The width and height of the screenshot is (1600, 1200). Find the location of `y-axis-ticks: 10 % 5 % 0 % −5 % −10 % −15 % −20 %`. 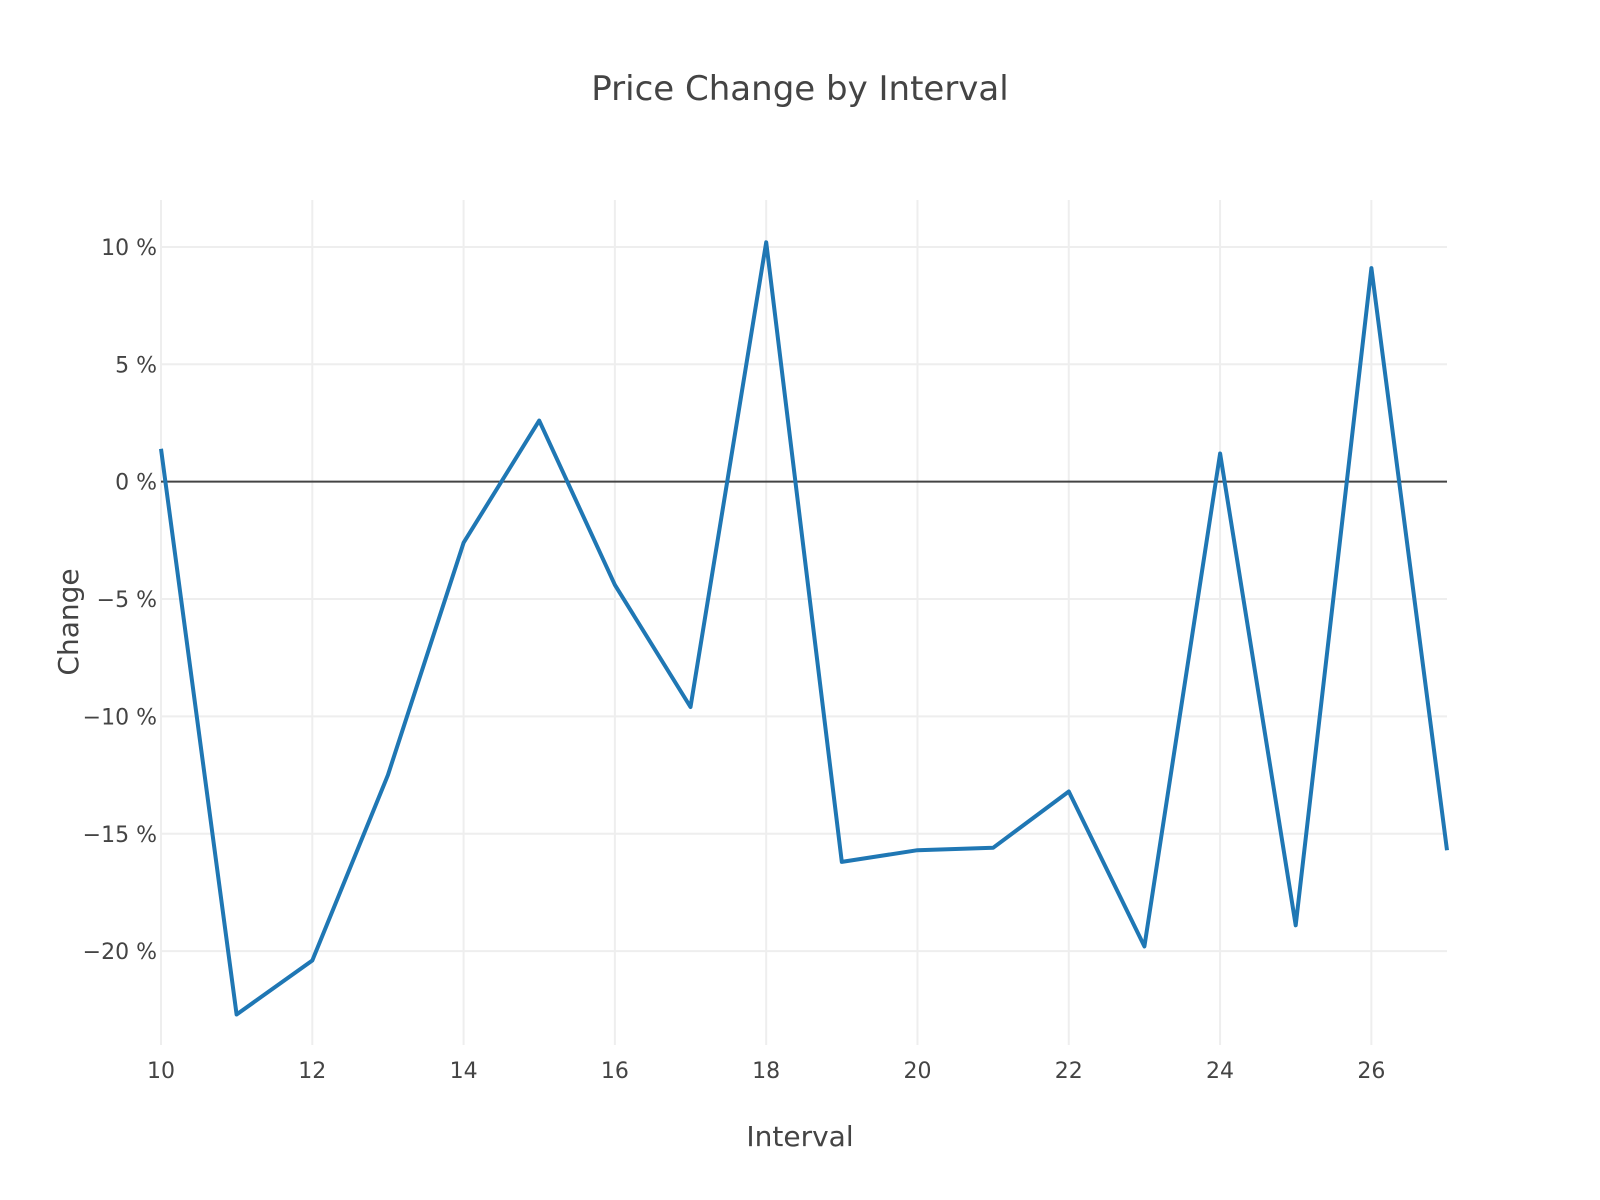

y-axis-ticks: 10 % 5 % 0 % −5 % −10 % −15 % −20 % is located at coordinates (120, 600).